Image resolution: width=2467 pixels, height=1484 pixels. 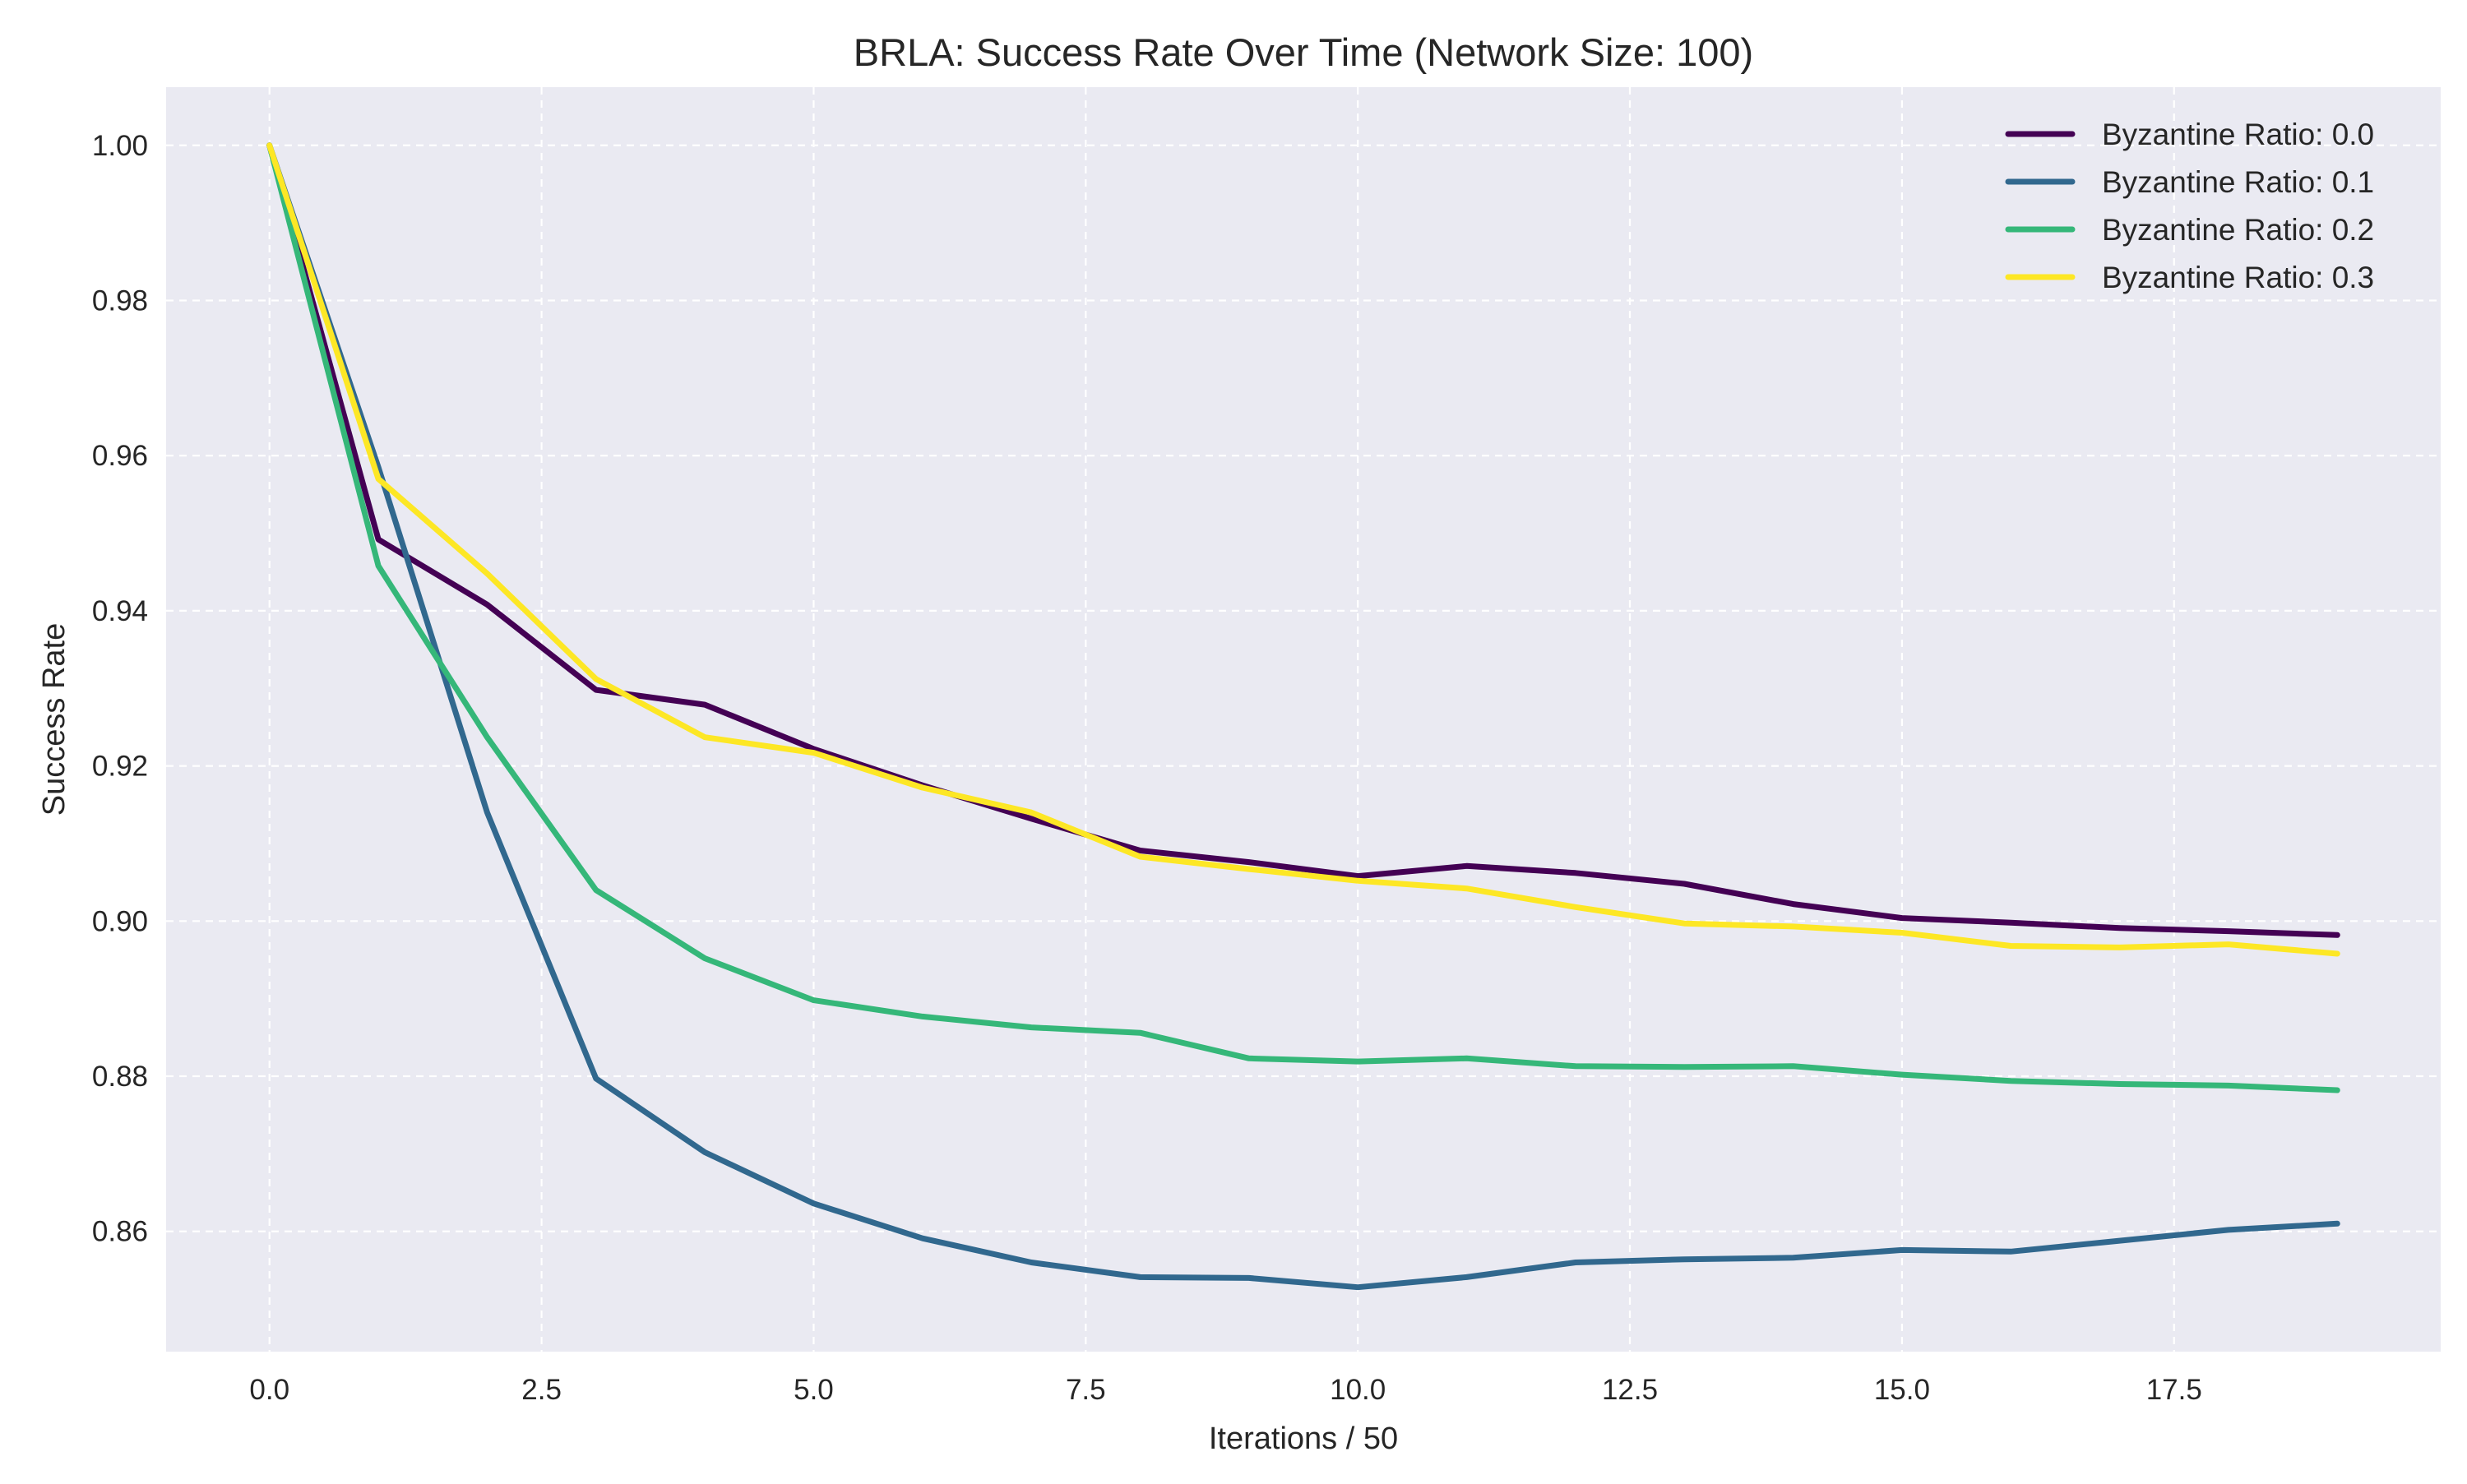 I want to click on y-tick-label: 0.98, so click(x=120, y=300).